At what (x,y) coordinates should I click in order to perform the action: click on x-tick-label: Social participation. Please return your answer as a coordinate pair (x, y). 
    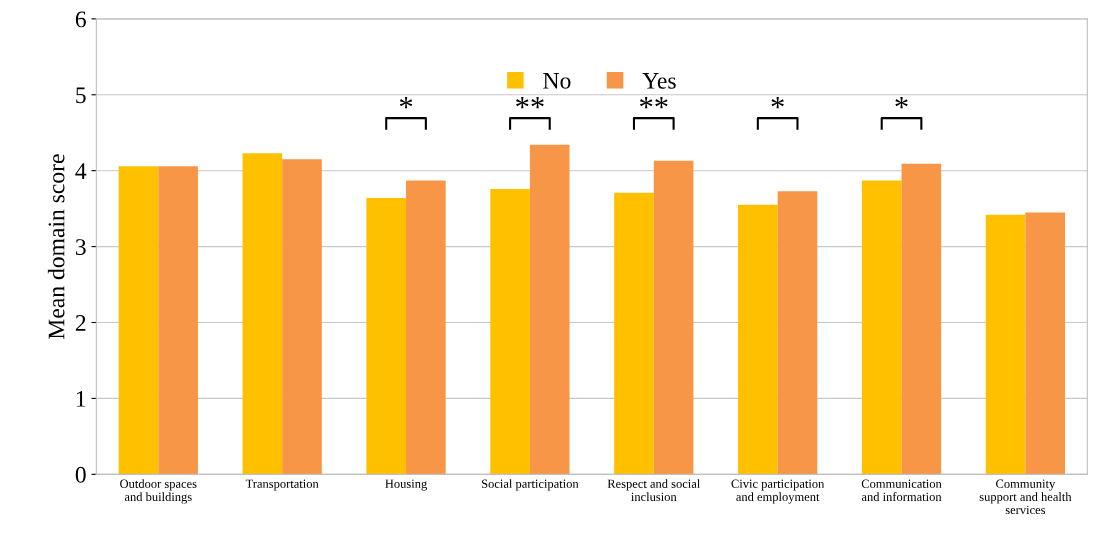
    Looking at the image, I should click on (530, 485).